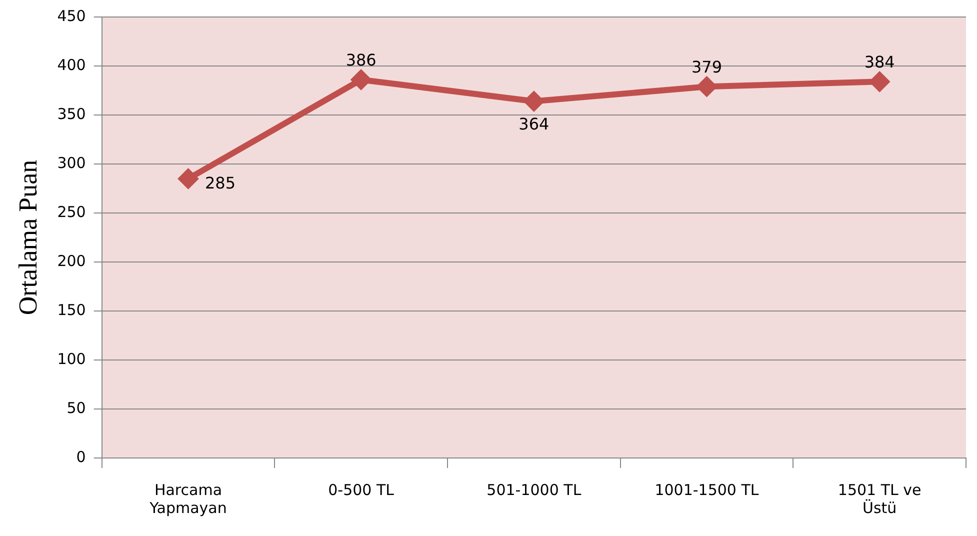  What do you see at coordinates (534, 489) in the screenshot?
I see `x-tick-label: 501-1000 TL` at bounding box center [534, 489].